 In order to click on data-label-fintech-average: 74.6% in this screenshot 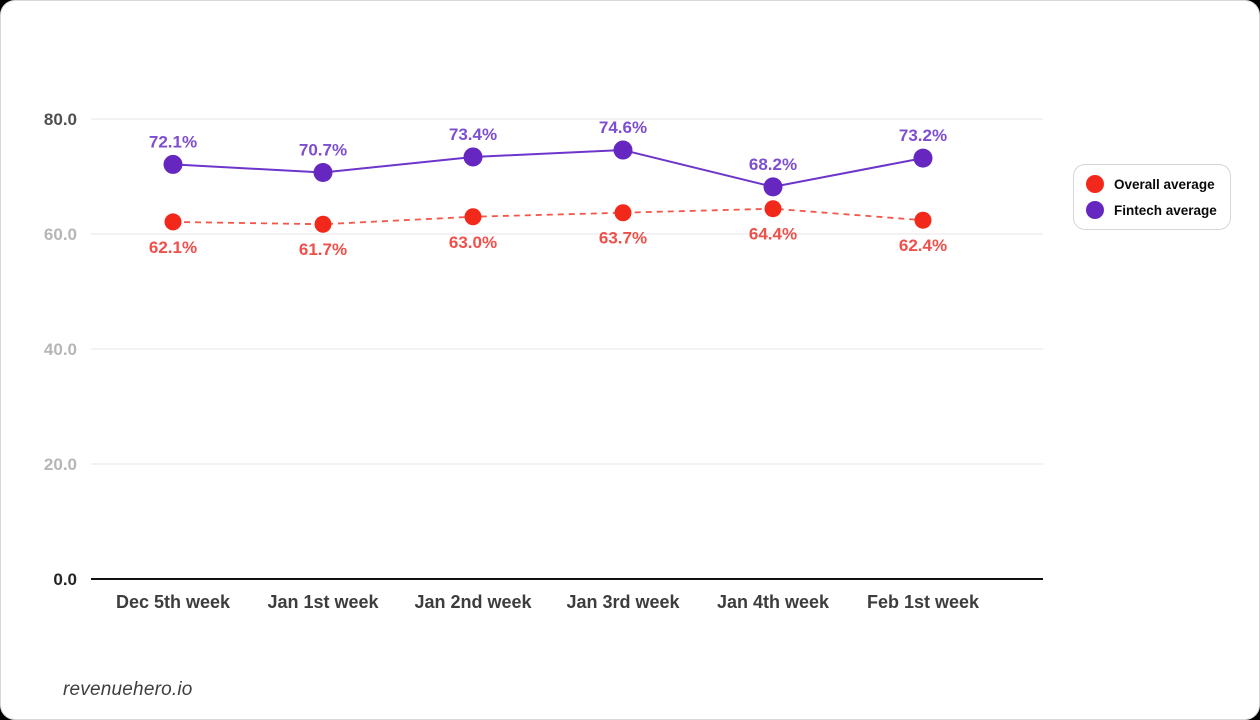, I will do `click(623, 127)`.